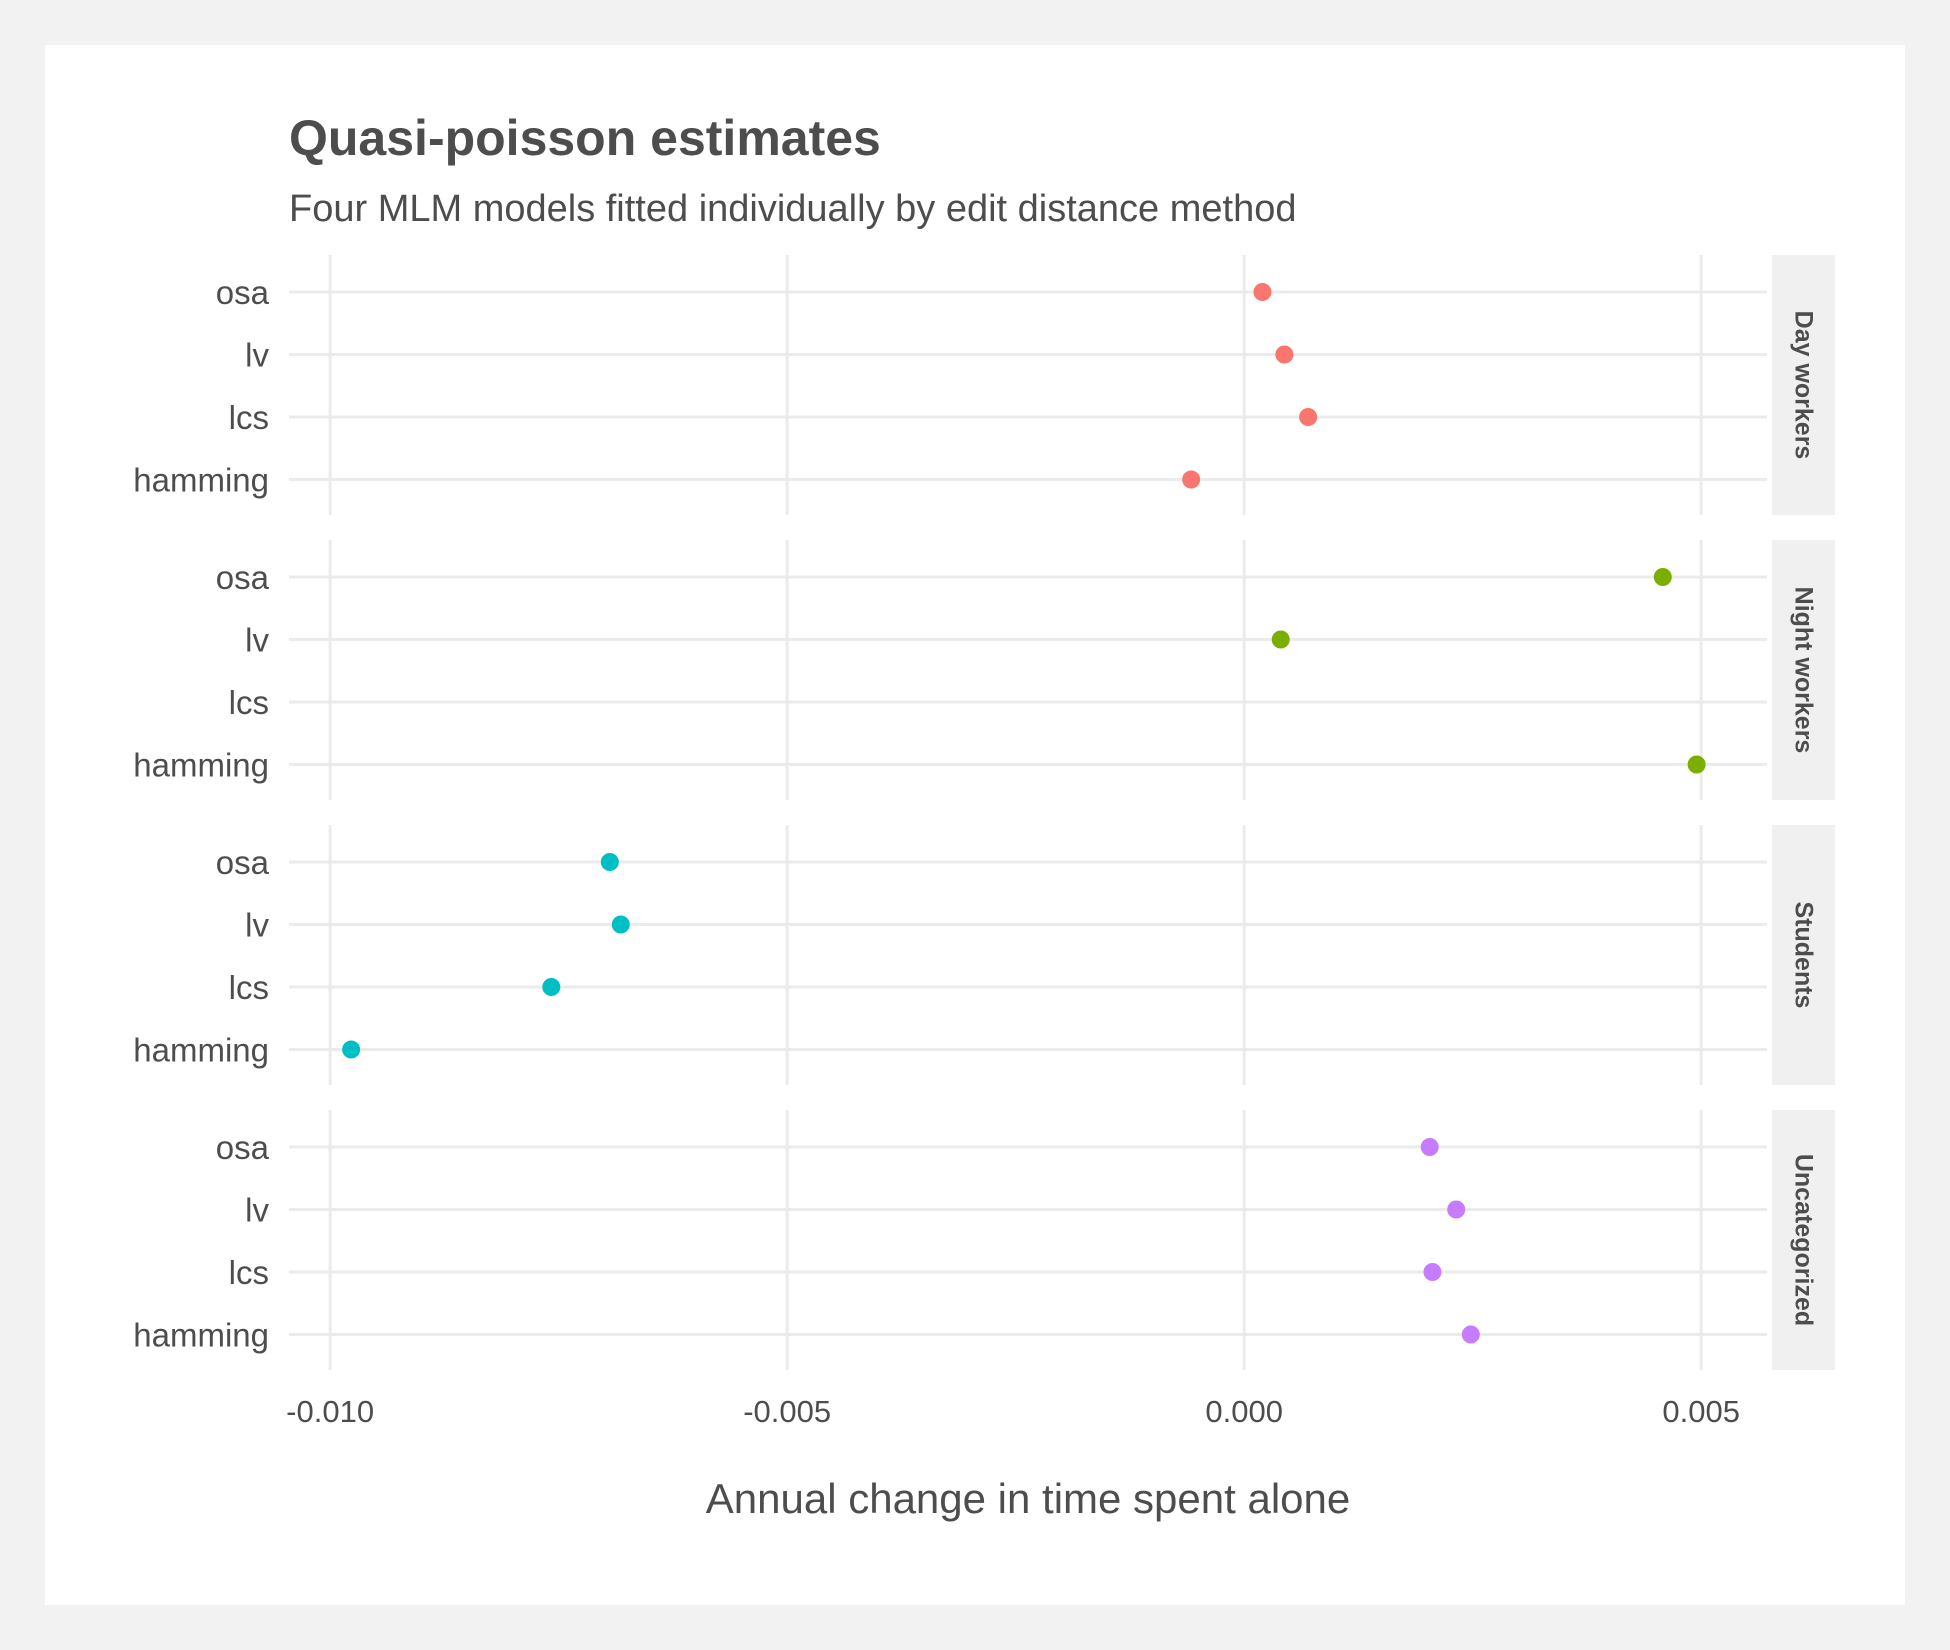 Image resolution: width=1950 pixels, height=1650 pixels. I want to click on facet-panel: osa lv lcs hamming Students, so click(984, 955).